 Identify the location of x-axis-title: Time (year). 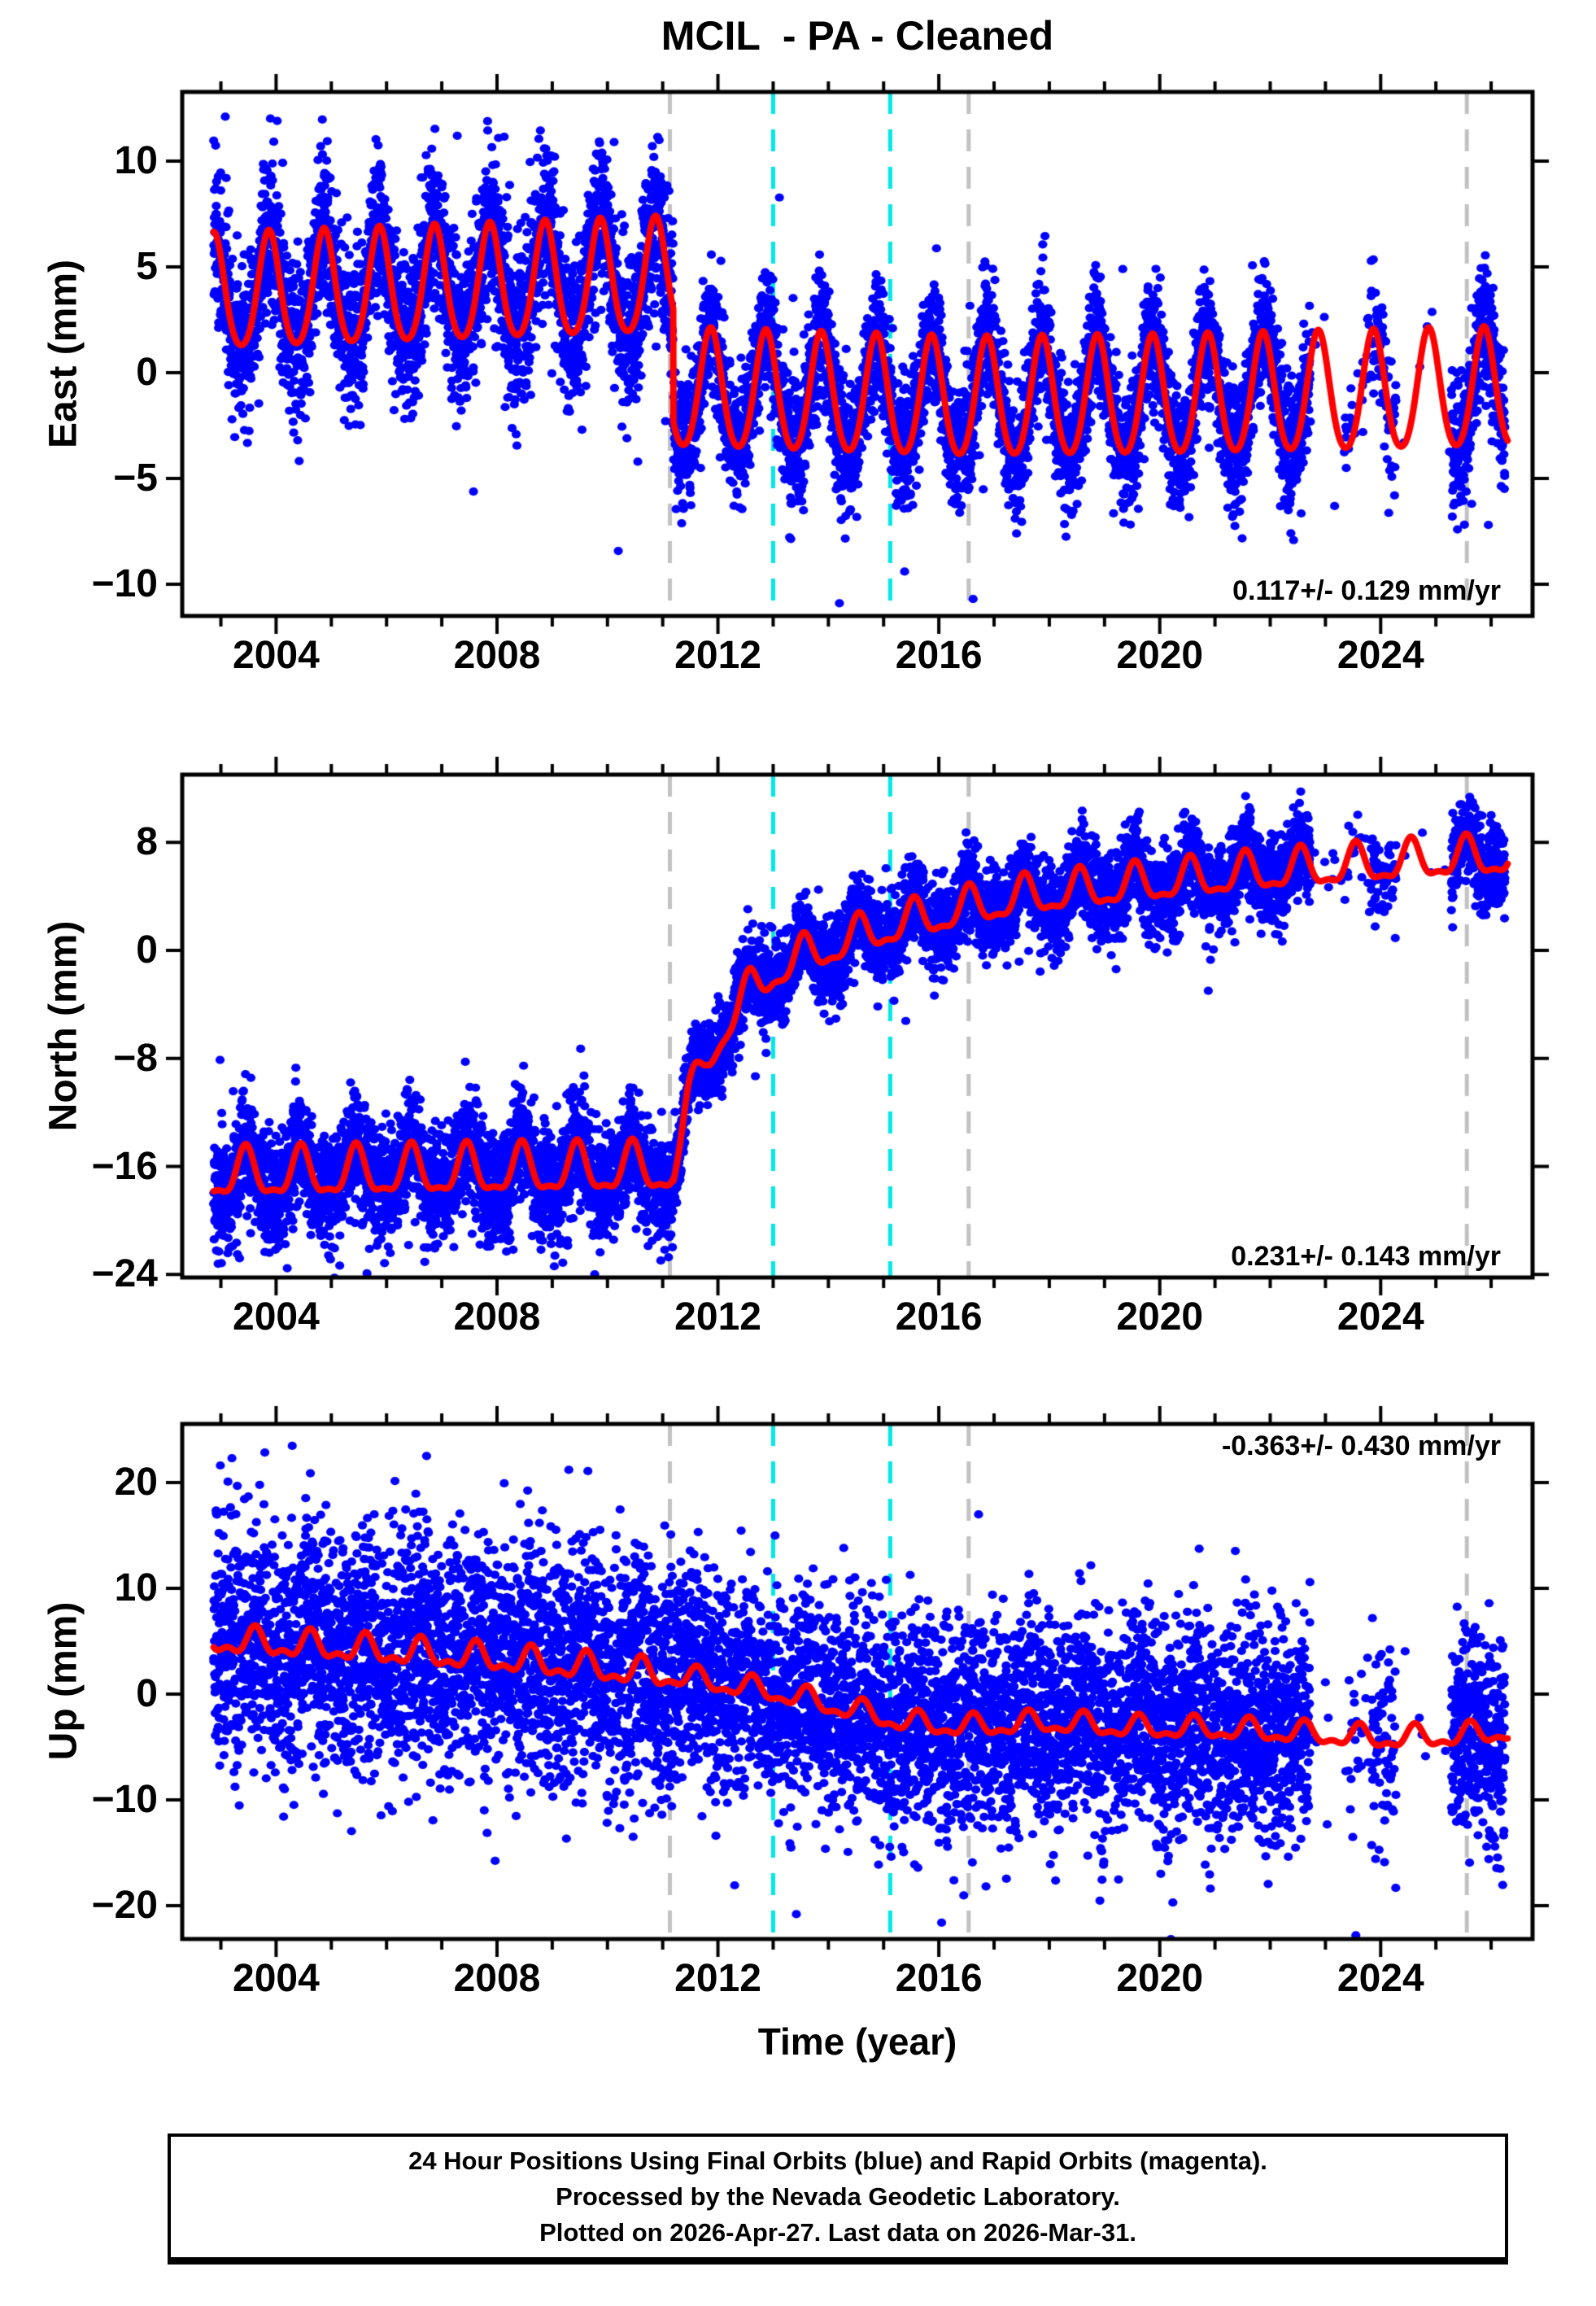
(857, 2041).